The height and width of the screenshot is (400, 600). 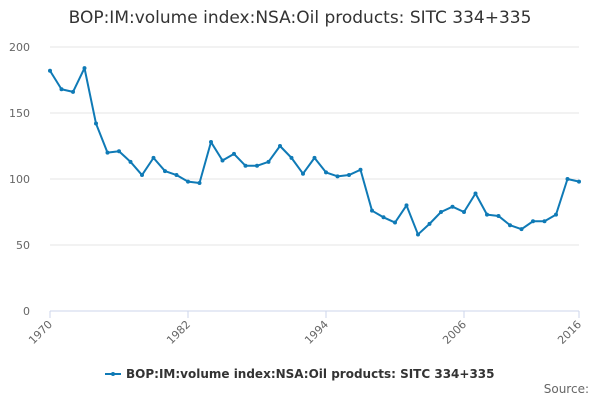 What do you see at coordinates (23, 245) in the screenshot?
I see `y-tick-label: 50` at bounding box center [23, 245].